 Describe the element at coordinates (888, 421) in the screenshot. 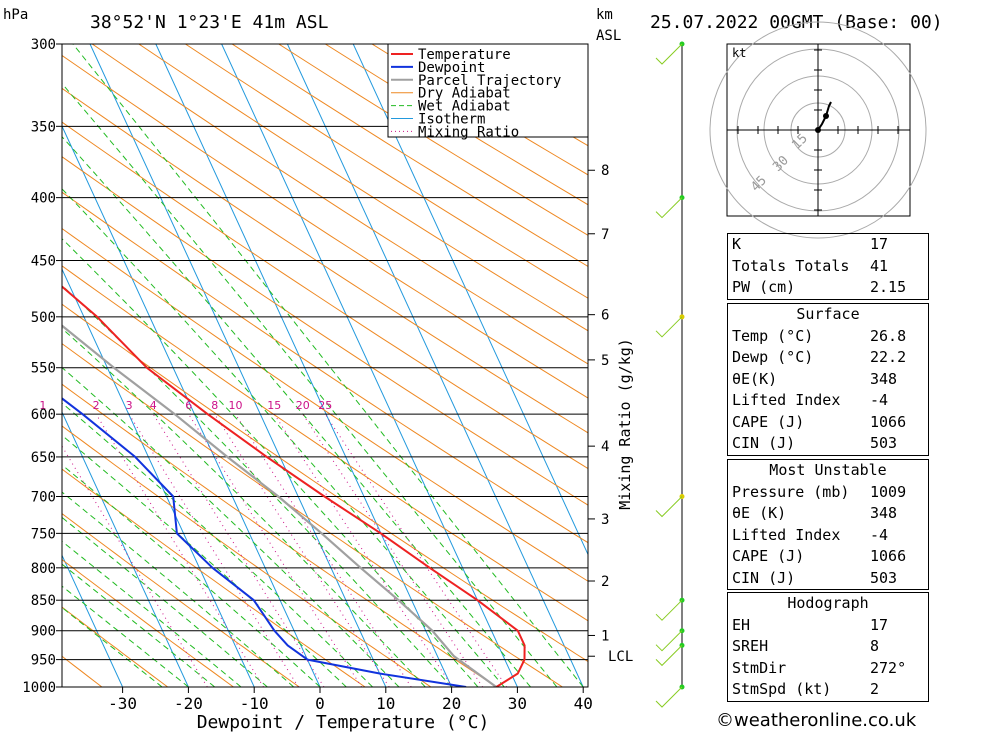

I see `row-value: 1066` at that location.